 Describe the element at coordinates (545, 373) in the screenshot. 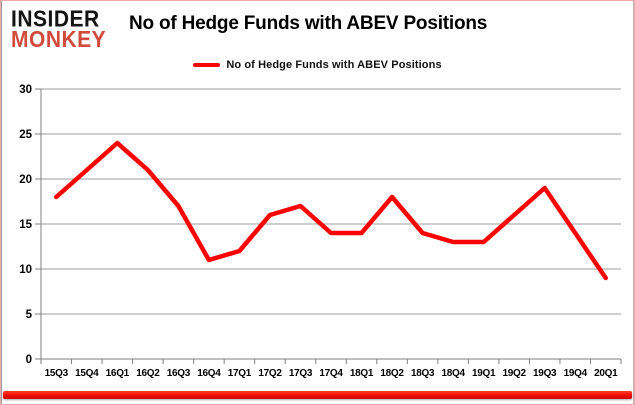

I see `x-tick-label: 19Q3` at that location.